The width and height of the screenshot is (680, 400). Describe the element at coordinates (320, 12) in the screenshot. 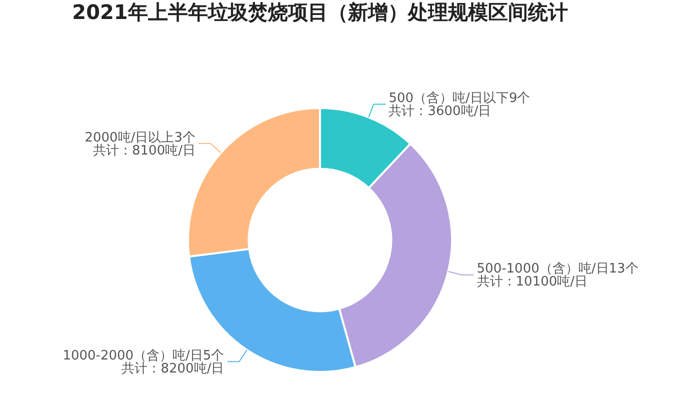

I see `chart-title: 2021年上半年垃圾焚烧项目（新增）处理规模区间统计` at that location.